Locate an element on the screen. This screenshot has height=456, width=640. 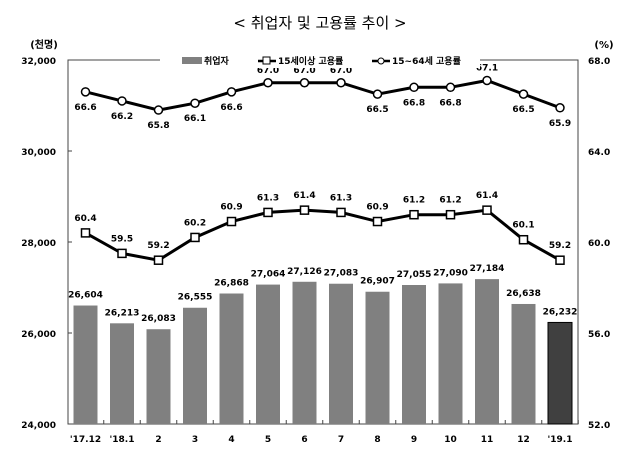
left-tick-label: 28,000 is located at coordinates (38, 244).